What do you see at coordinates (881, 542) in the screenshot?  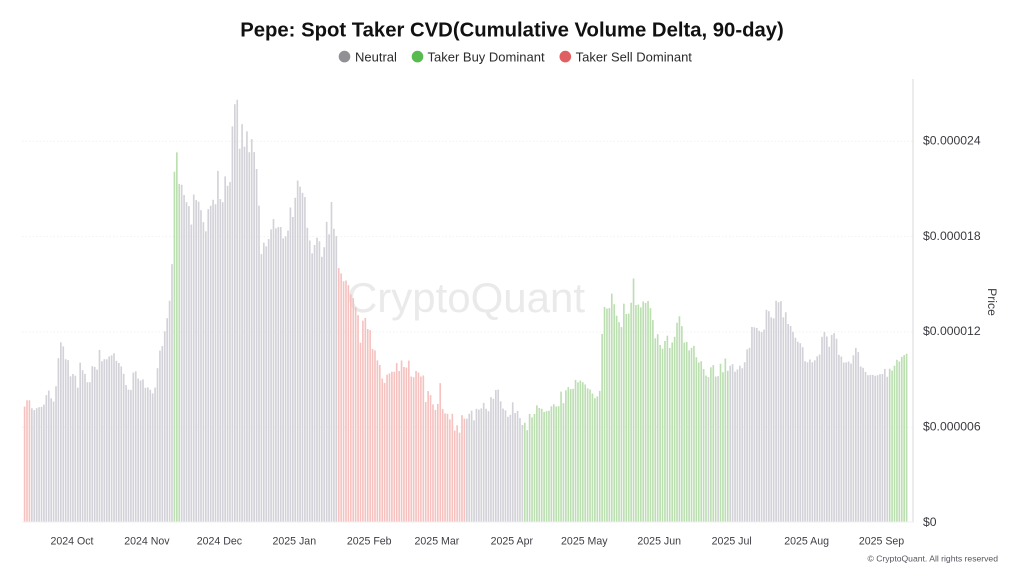 I see `svg-text: 2025 Sep` at bounding box center [881, 542].